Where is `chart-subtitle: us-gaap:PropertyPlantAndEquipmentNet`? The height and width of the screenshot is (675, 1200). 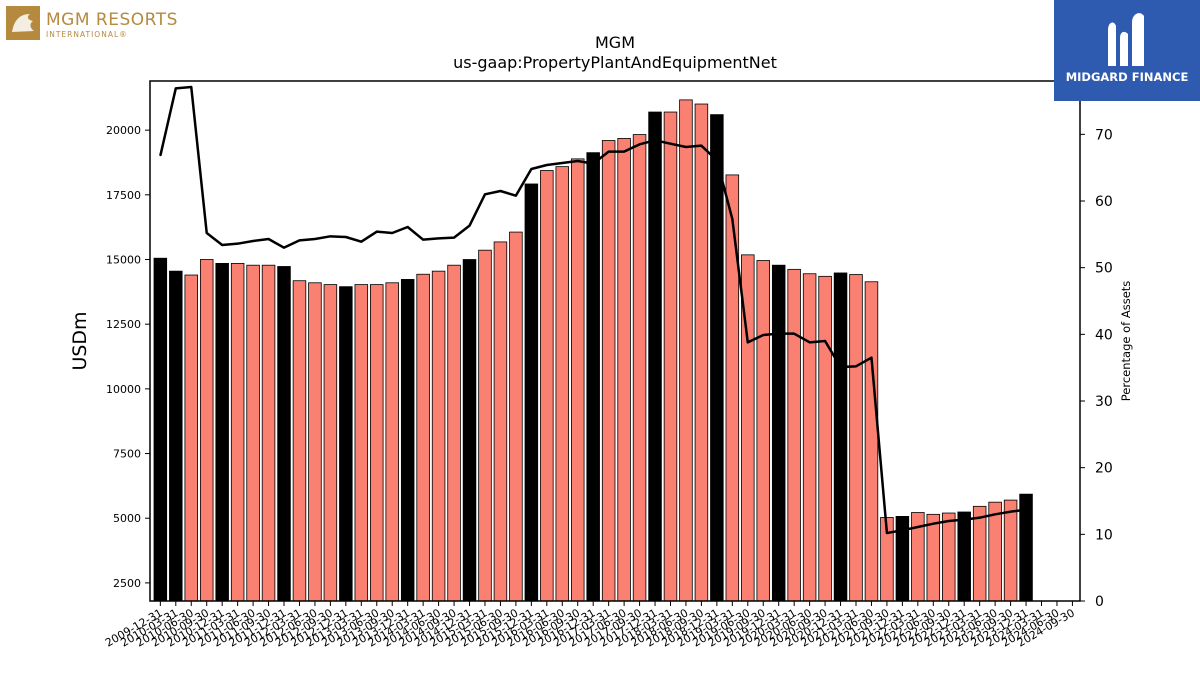 chart-subtitle: us-gaap:PropertyPlantAndEquipmentNet is located at coordinates (615, 62).